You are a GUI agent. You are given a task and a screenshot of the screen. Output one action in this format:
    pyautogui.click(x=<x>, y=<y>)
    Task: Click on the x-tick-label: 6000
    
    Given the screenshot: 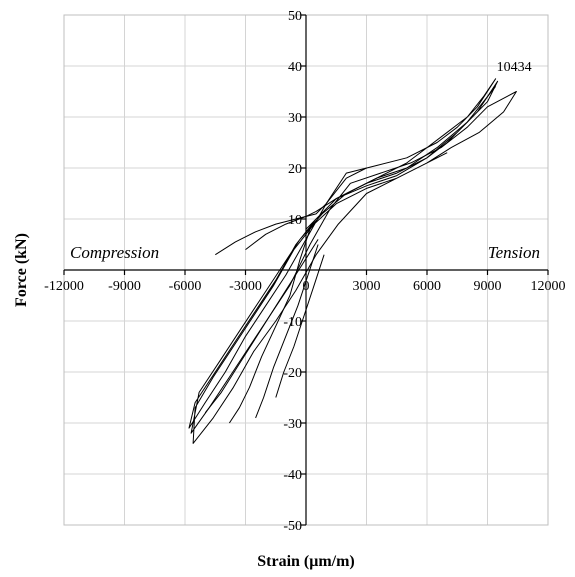 What is the action you would take?
    pyautogui.click(x=427, y=286)
    